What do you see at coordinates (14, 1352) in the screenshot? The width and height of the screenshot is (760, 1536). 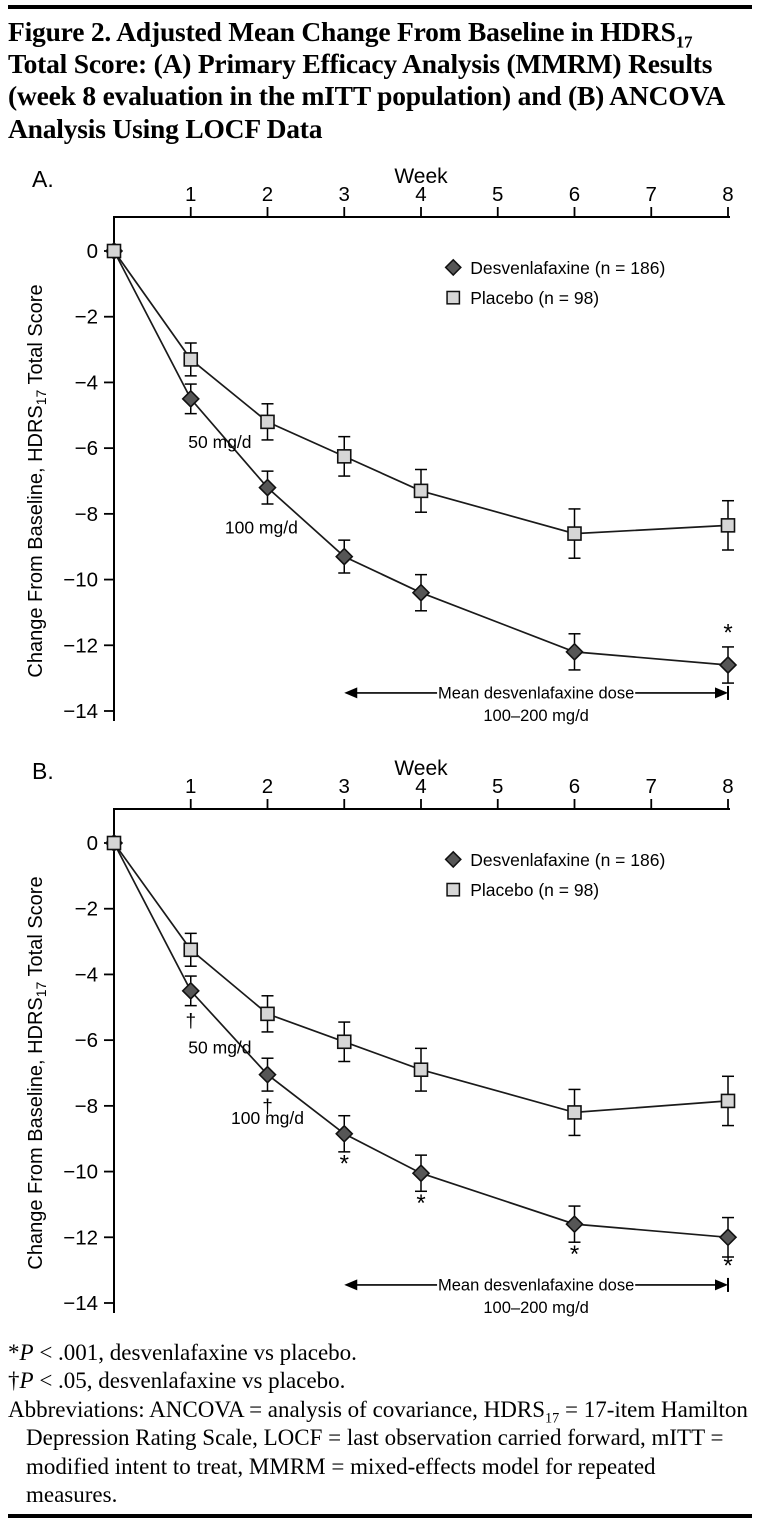 I see `footnote-p-001-marker: *` at bounding box center [14, 1352].